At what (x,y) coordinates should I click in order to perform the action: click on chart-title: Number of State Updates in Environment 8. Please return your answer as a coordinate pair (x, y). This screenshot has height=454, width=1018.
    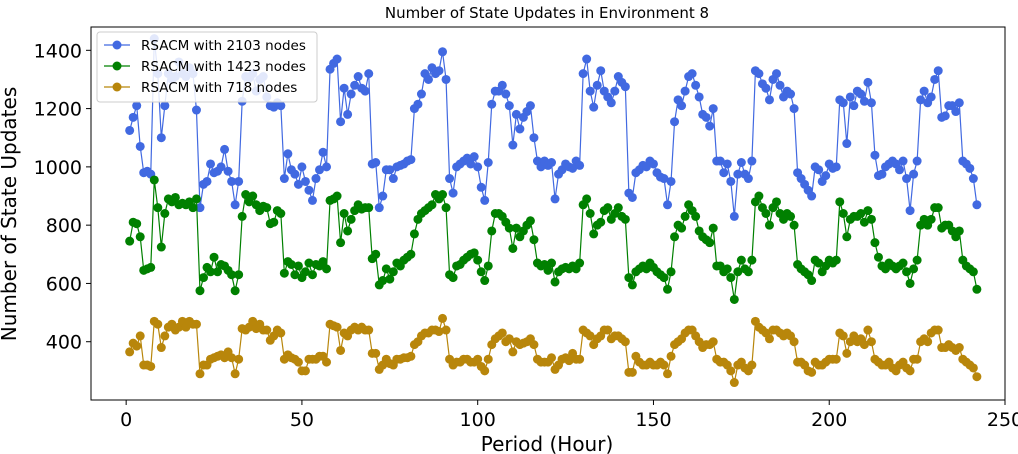
    Looking at the image, I should click on (547, 13).